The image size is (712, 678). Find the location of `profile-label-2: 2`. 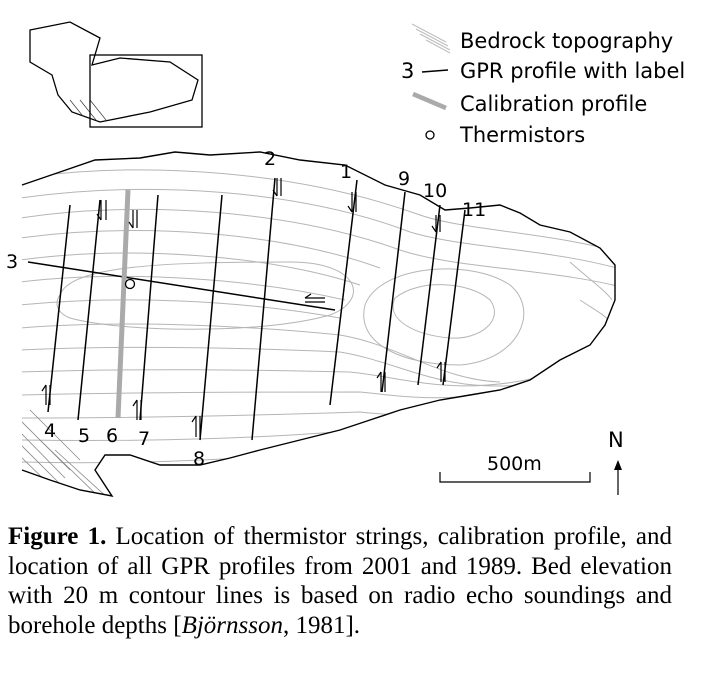

profile-label-2: 2 is located at coordinates (270, 159).